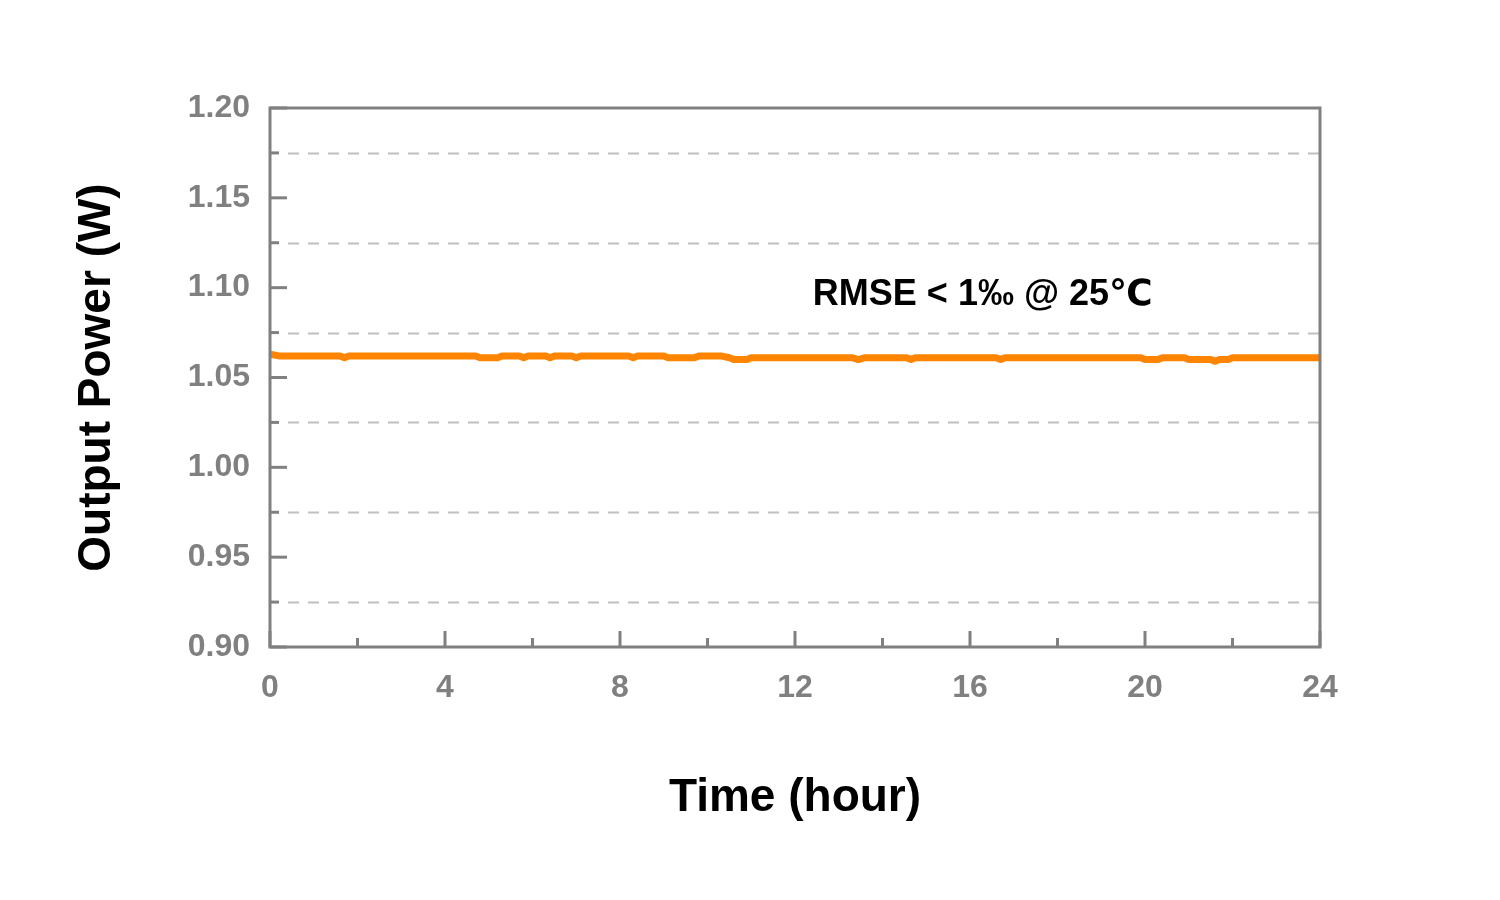 The width and height of the screenshot is (1500, 900). What do you see at coordinates (218, 375) in the screenshot?
I see `y-tick-label: 1.05` at bounding box center [218, 375].